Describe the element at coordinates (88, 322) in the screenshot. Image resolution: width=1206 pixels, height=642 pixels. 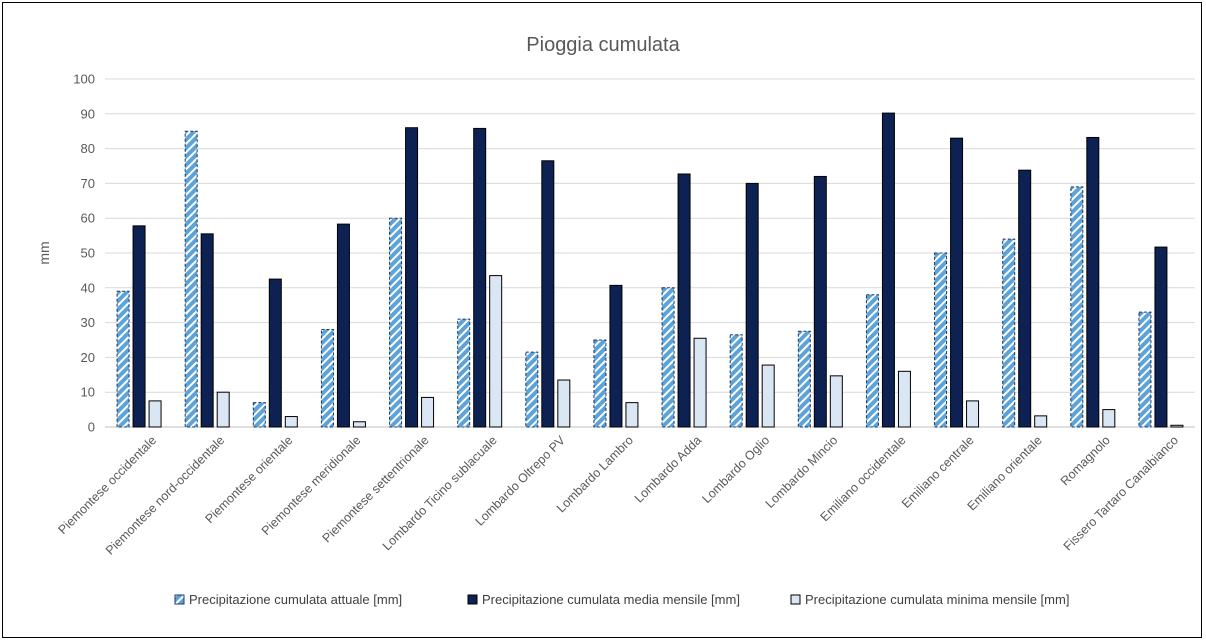
I see `y-tick-label: 30` at that location.